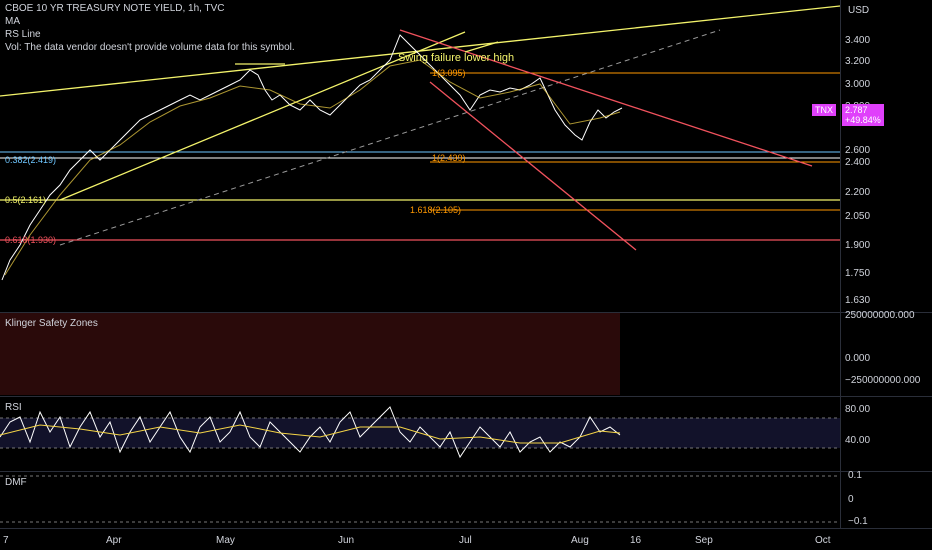  I want to click on indicator-rs-label: RS Line, so click(23, 34).